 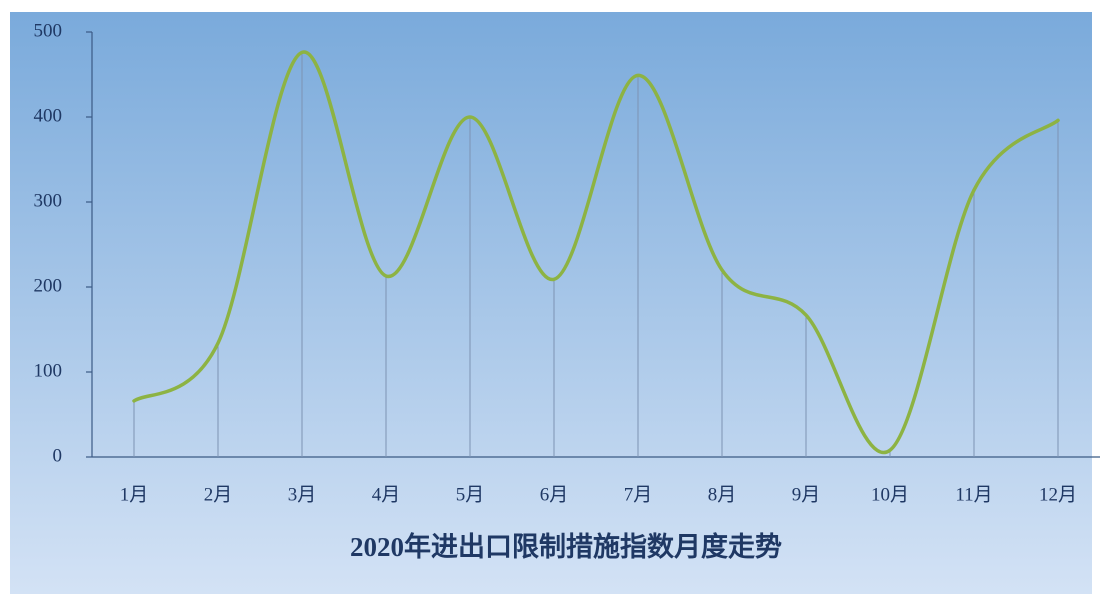 What do you see at coordinates (890, 494) in the screenshot?
I see `x-tick-label: 10月` at bounding box center [890, 494].